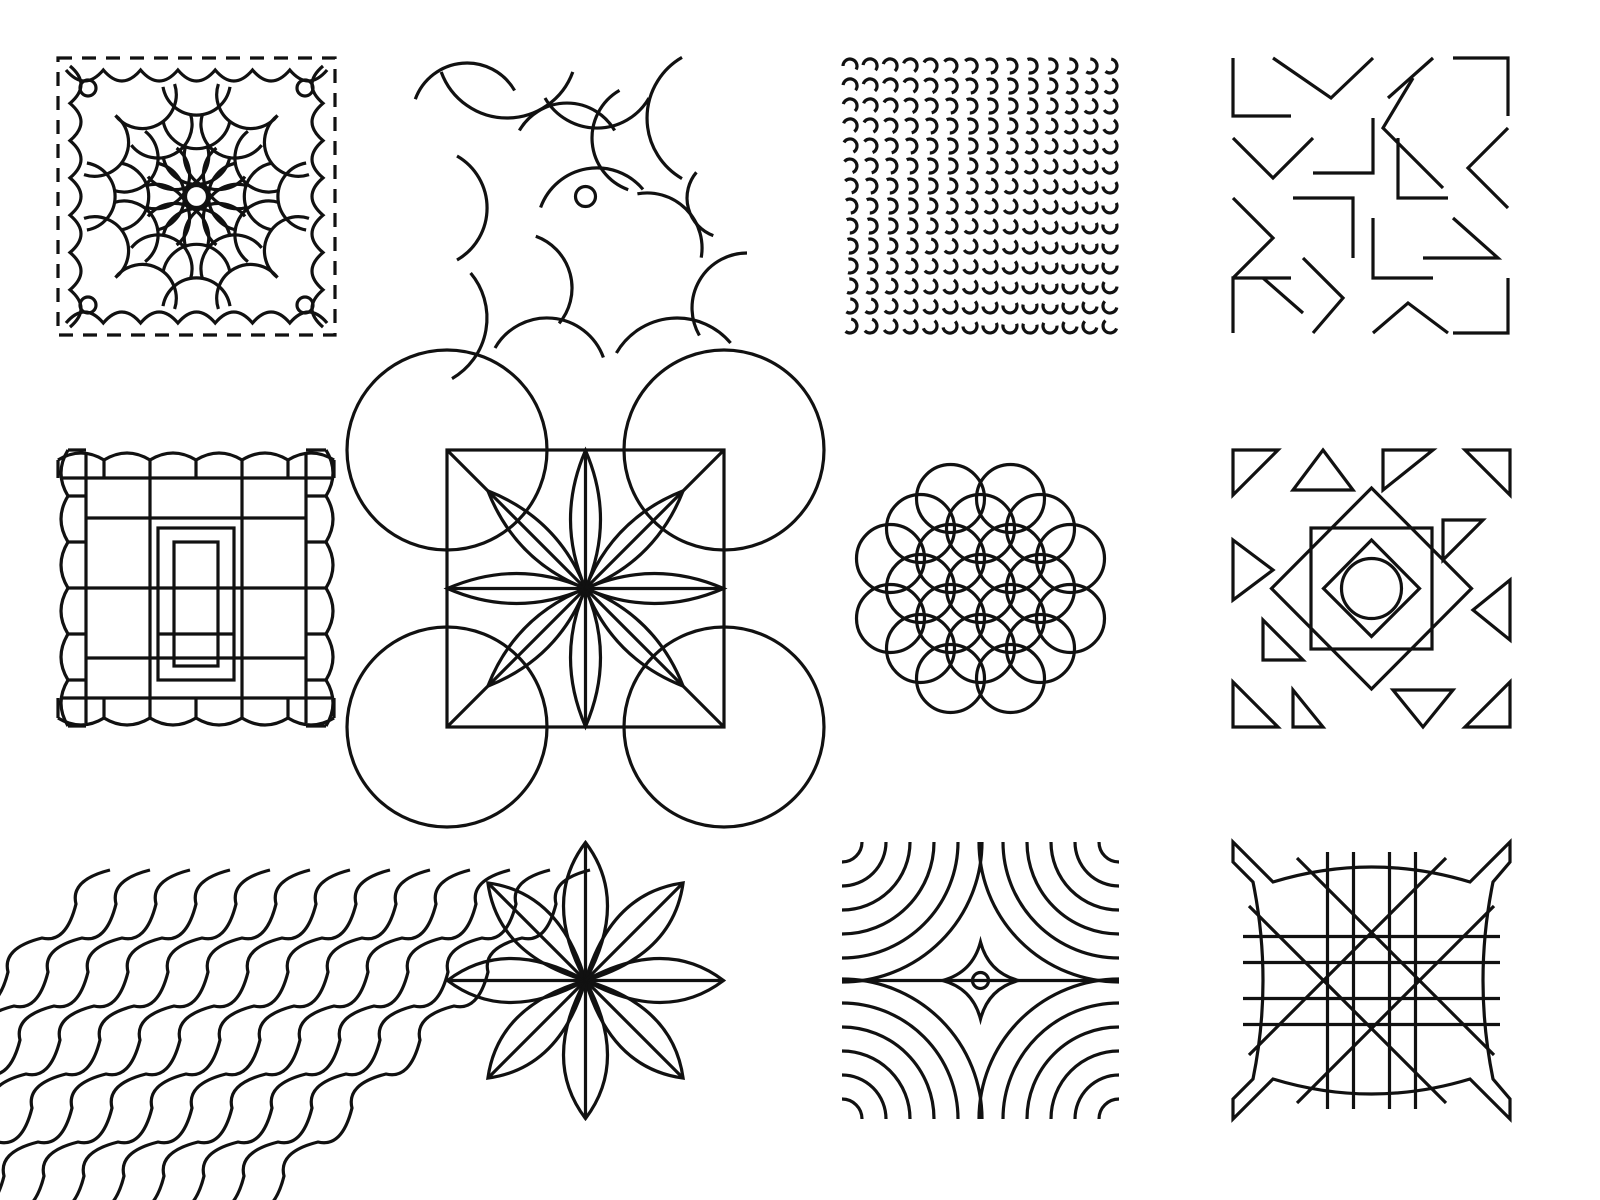 The image size is (1600, 1200). I want to click on center-dot, so click(980, 980).